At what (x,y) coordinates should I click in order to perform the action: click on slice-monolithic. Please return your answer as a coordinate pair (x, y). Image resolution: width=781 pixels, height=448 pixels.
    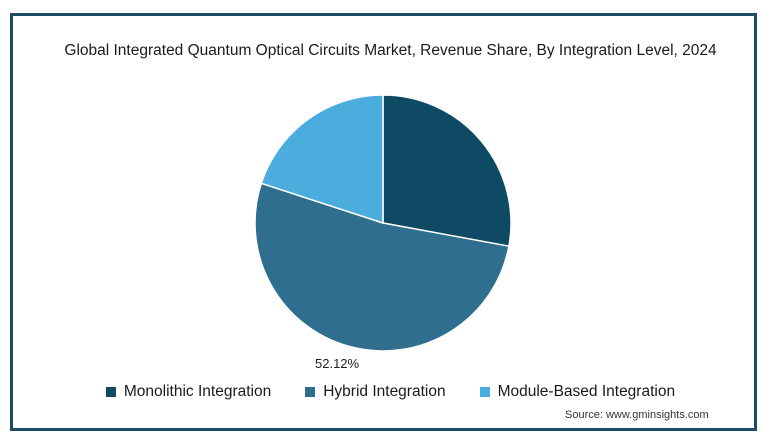
    Looking at the image, I should click on (447, 171).